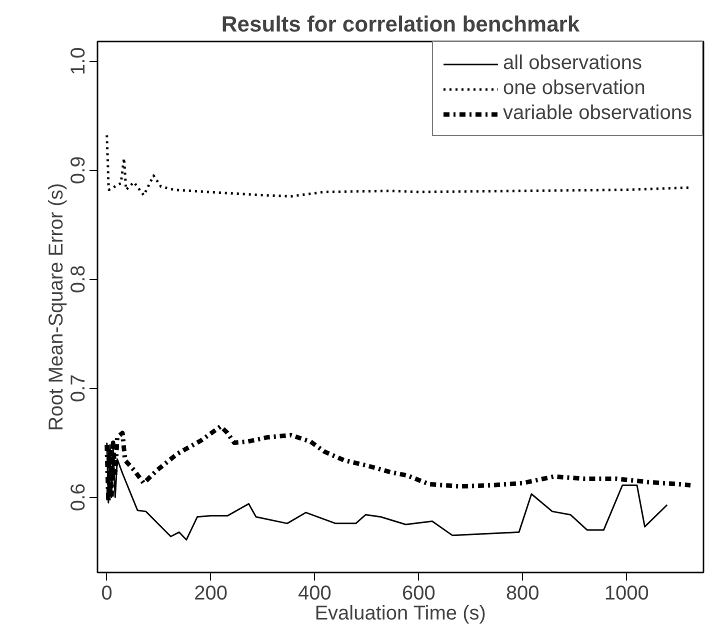 The width and height of the screenshot is (705, 642). What do you see at coordinates (400, 24) in the screenshot?
I see `chart-title: Results for correlation benchmark` at bounding box center [400, 24].